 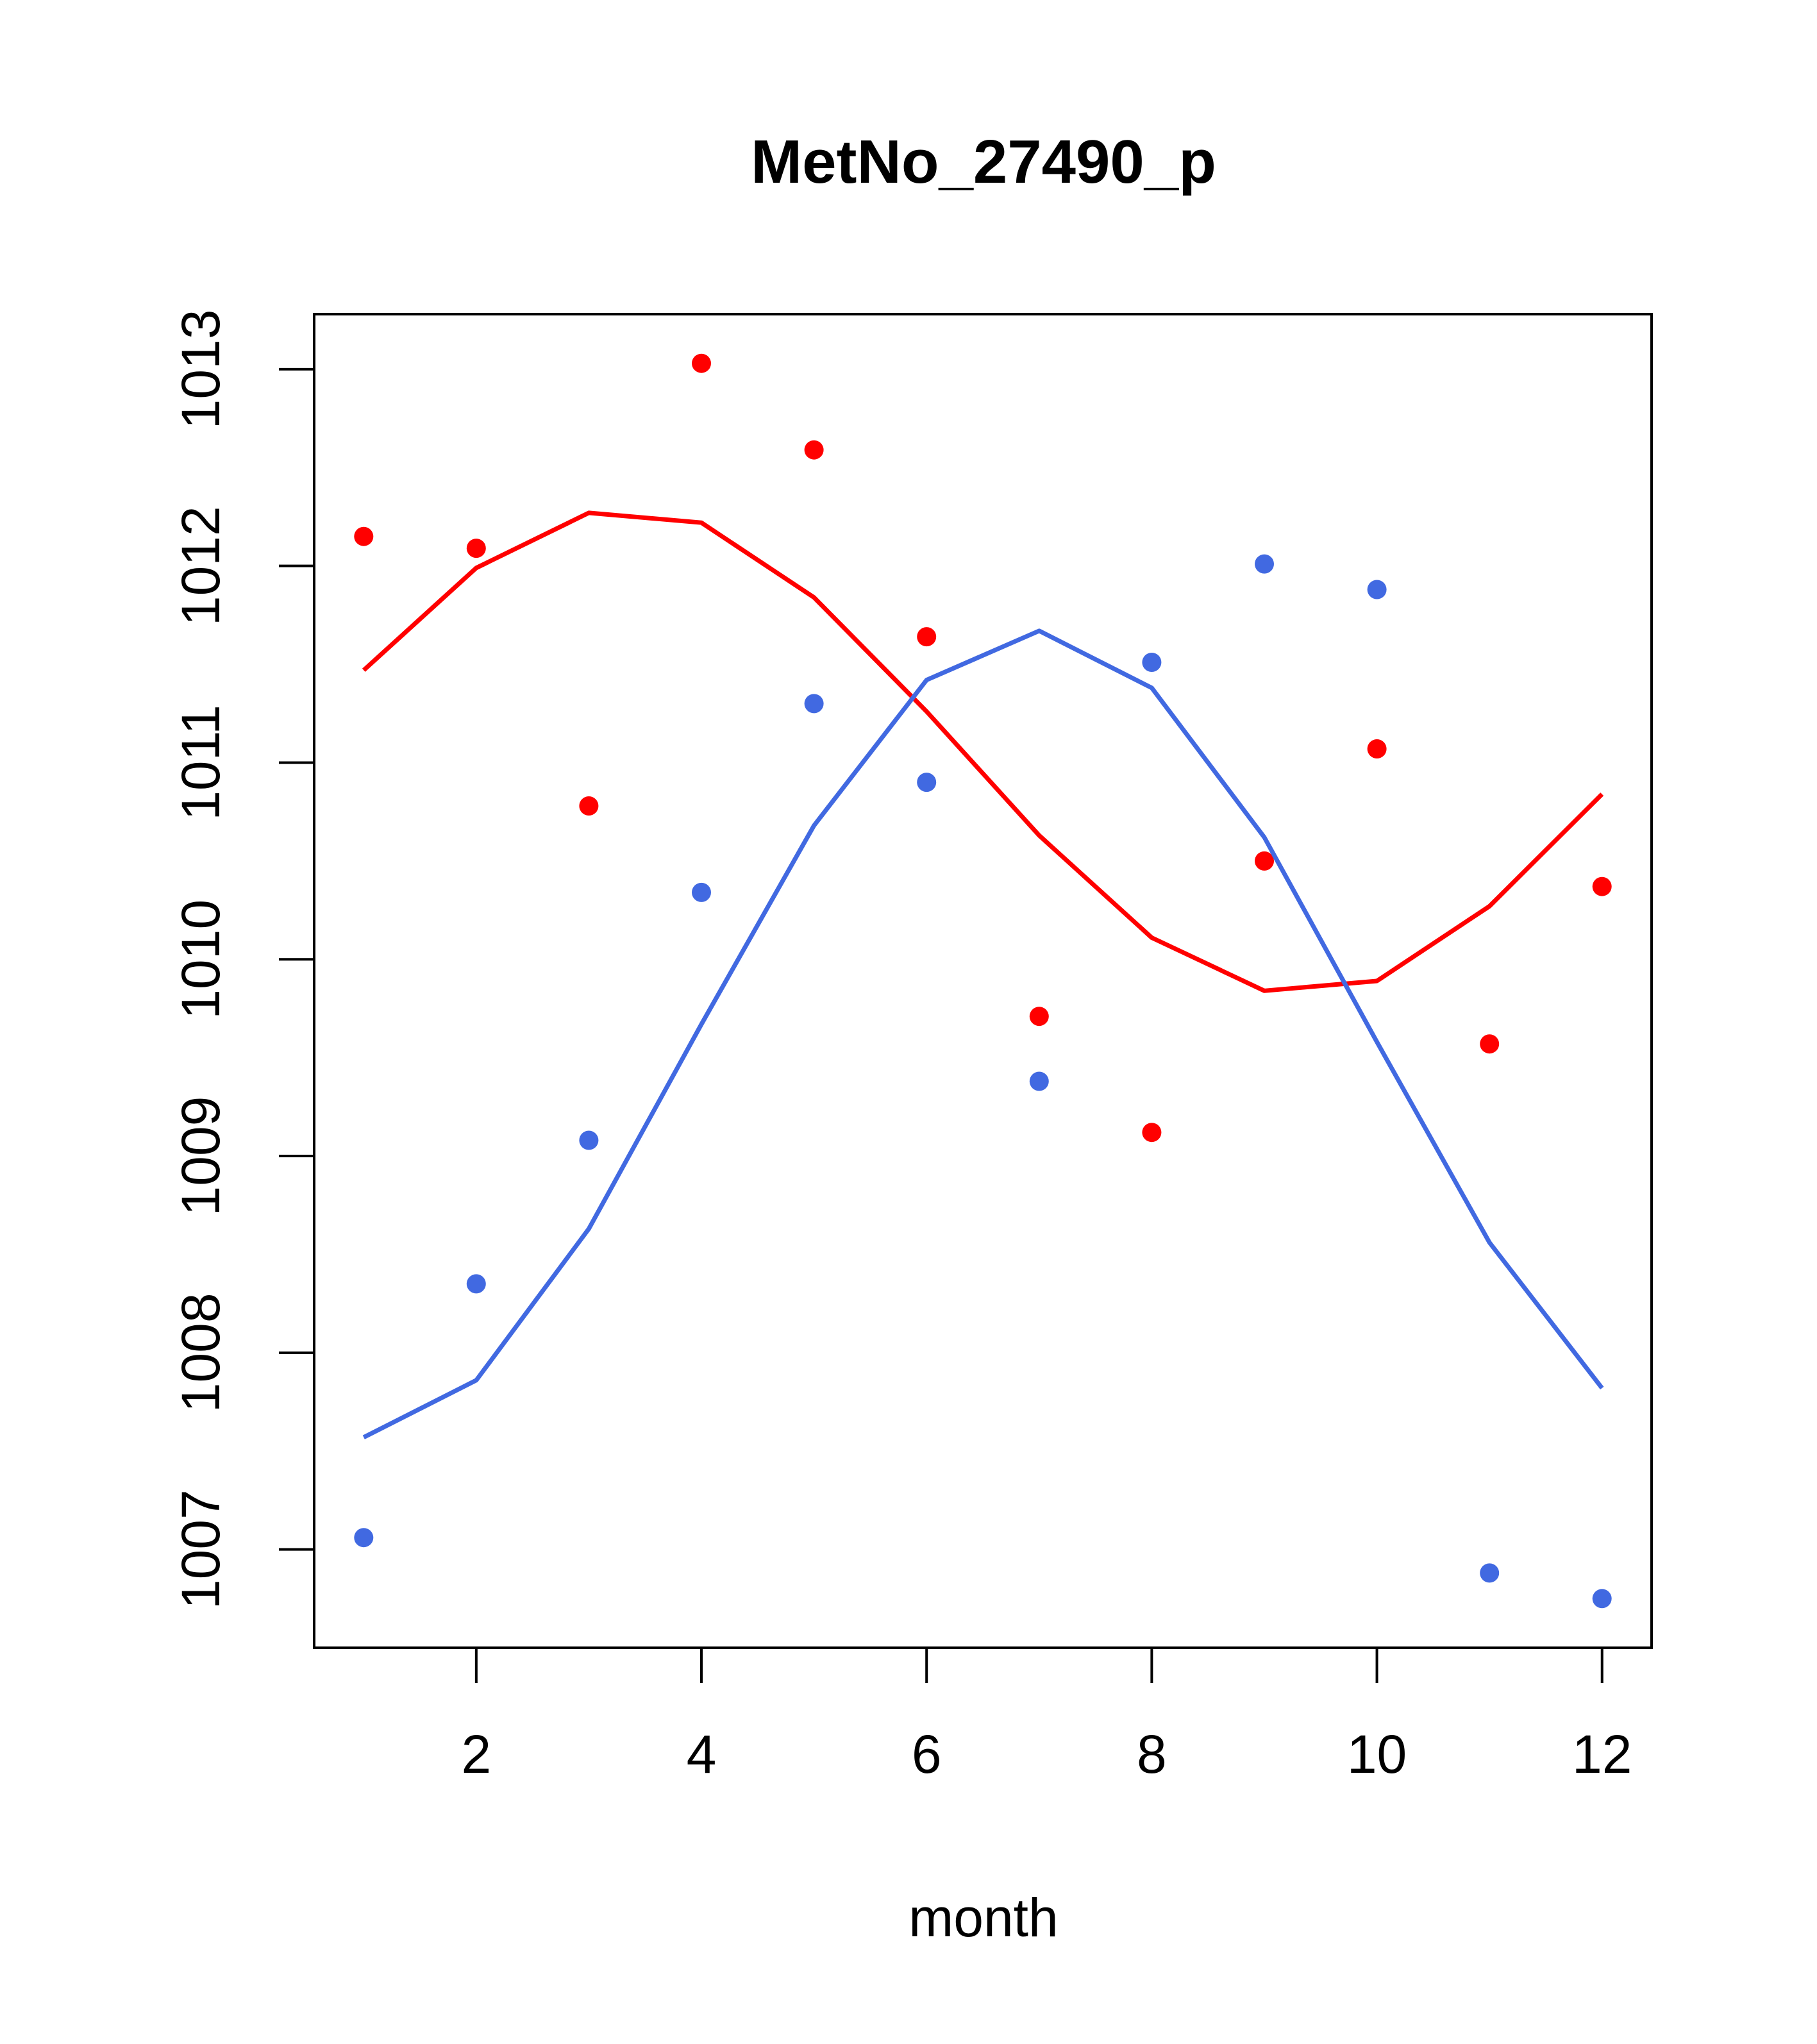 What do you see at coordinates (476, 1754) in the screenshot?
I see `x-tick-label-2: 2` at bounding box center [476, 1754].